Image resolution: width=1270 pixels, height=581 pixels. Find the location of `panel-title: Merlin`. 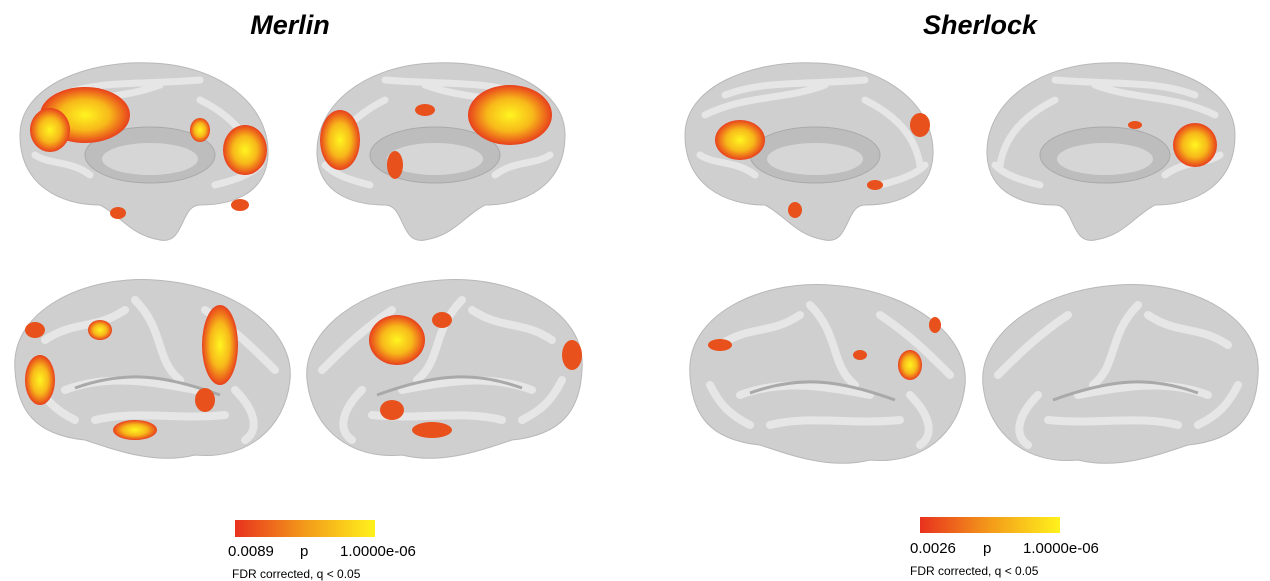

panel-title: Merlin is located at coordinates (290, 25).